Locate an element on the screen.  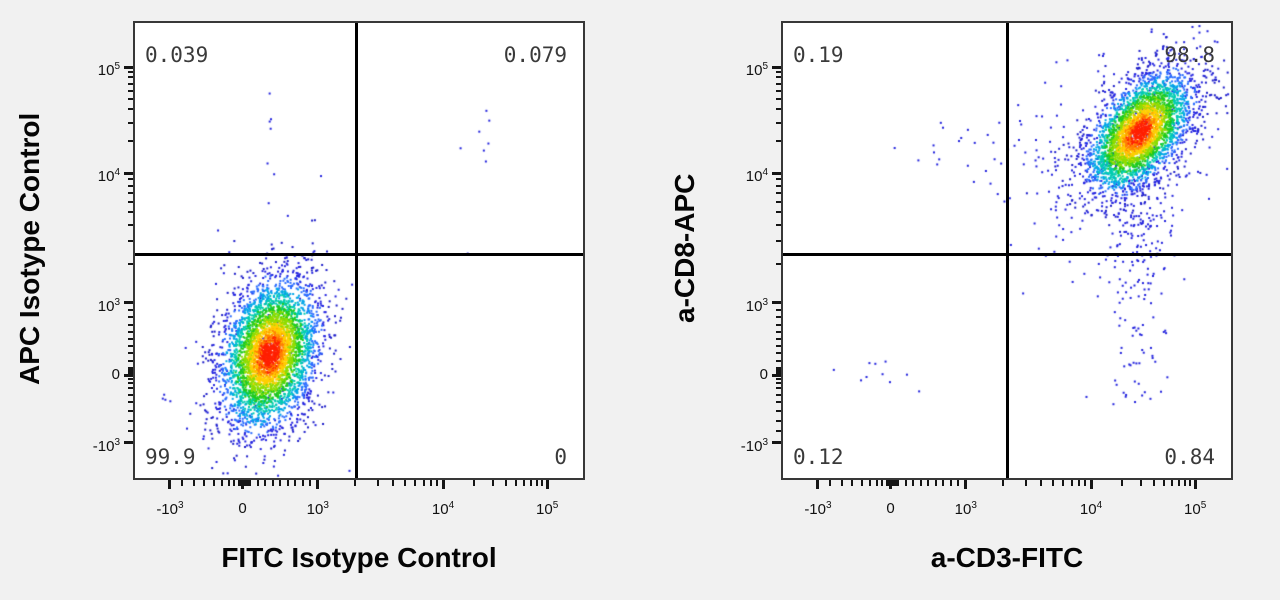
y-axis-title-left: APC Isotype Control is located at coordinates (29, 248).